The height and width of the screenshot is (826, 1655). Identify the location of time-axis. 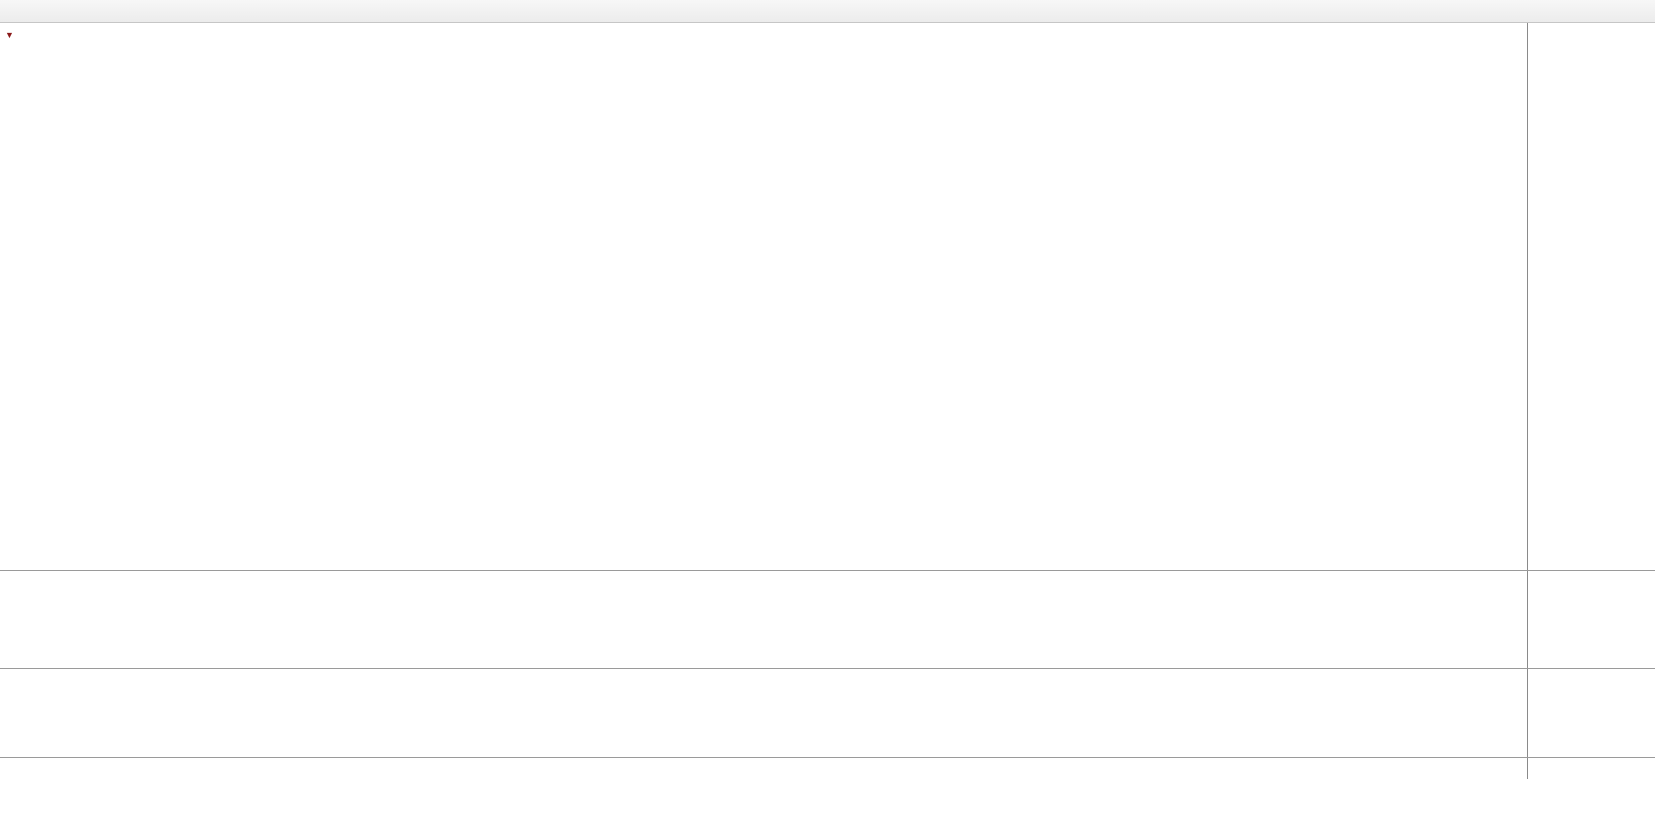
(763, 768).